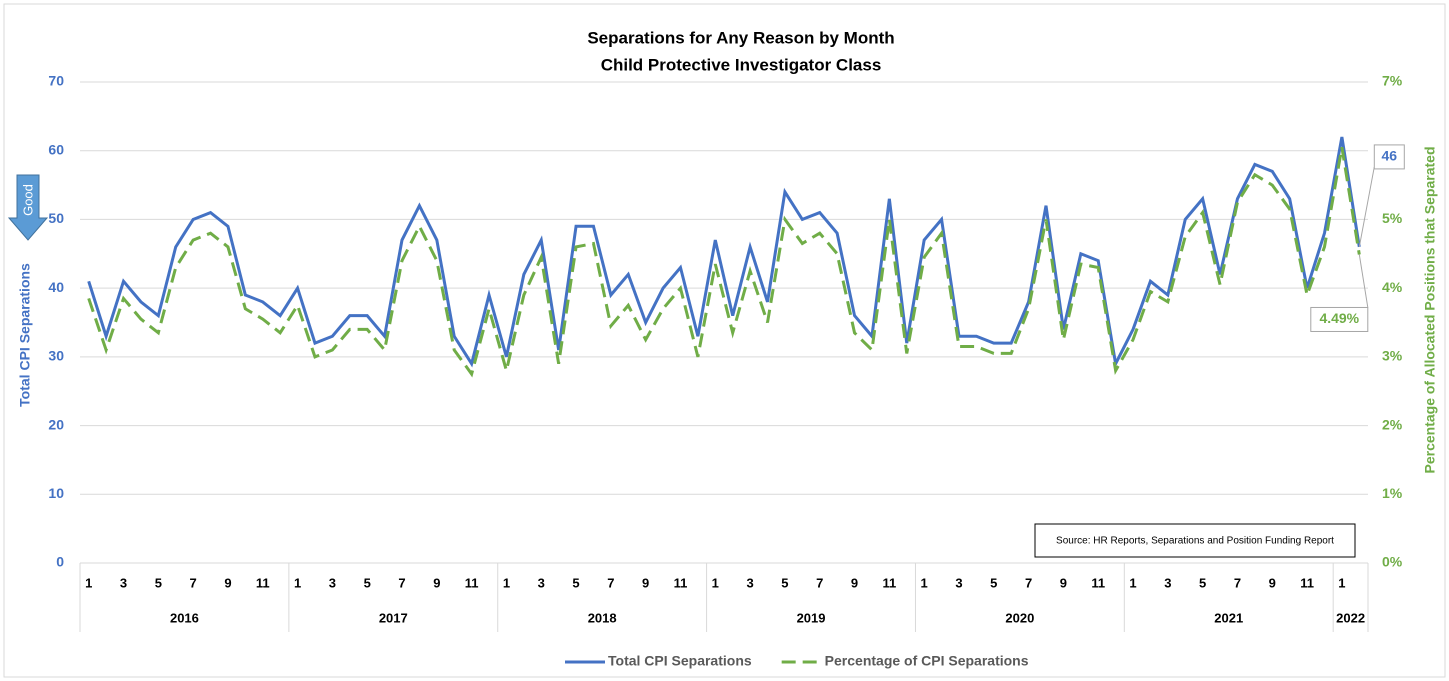 The image size is (1449, 681). I want to click on y-tick-label: 10, so click(56, 493).